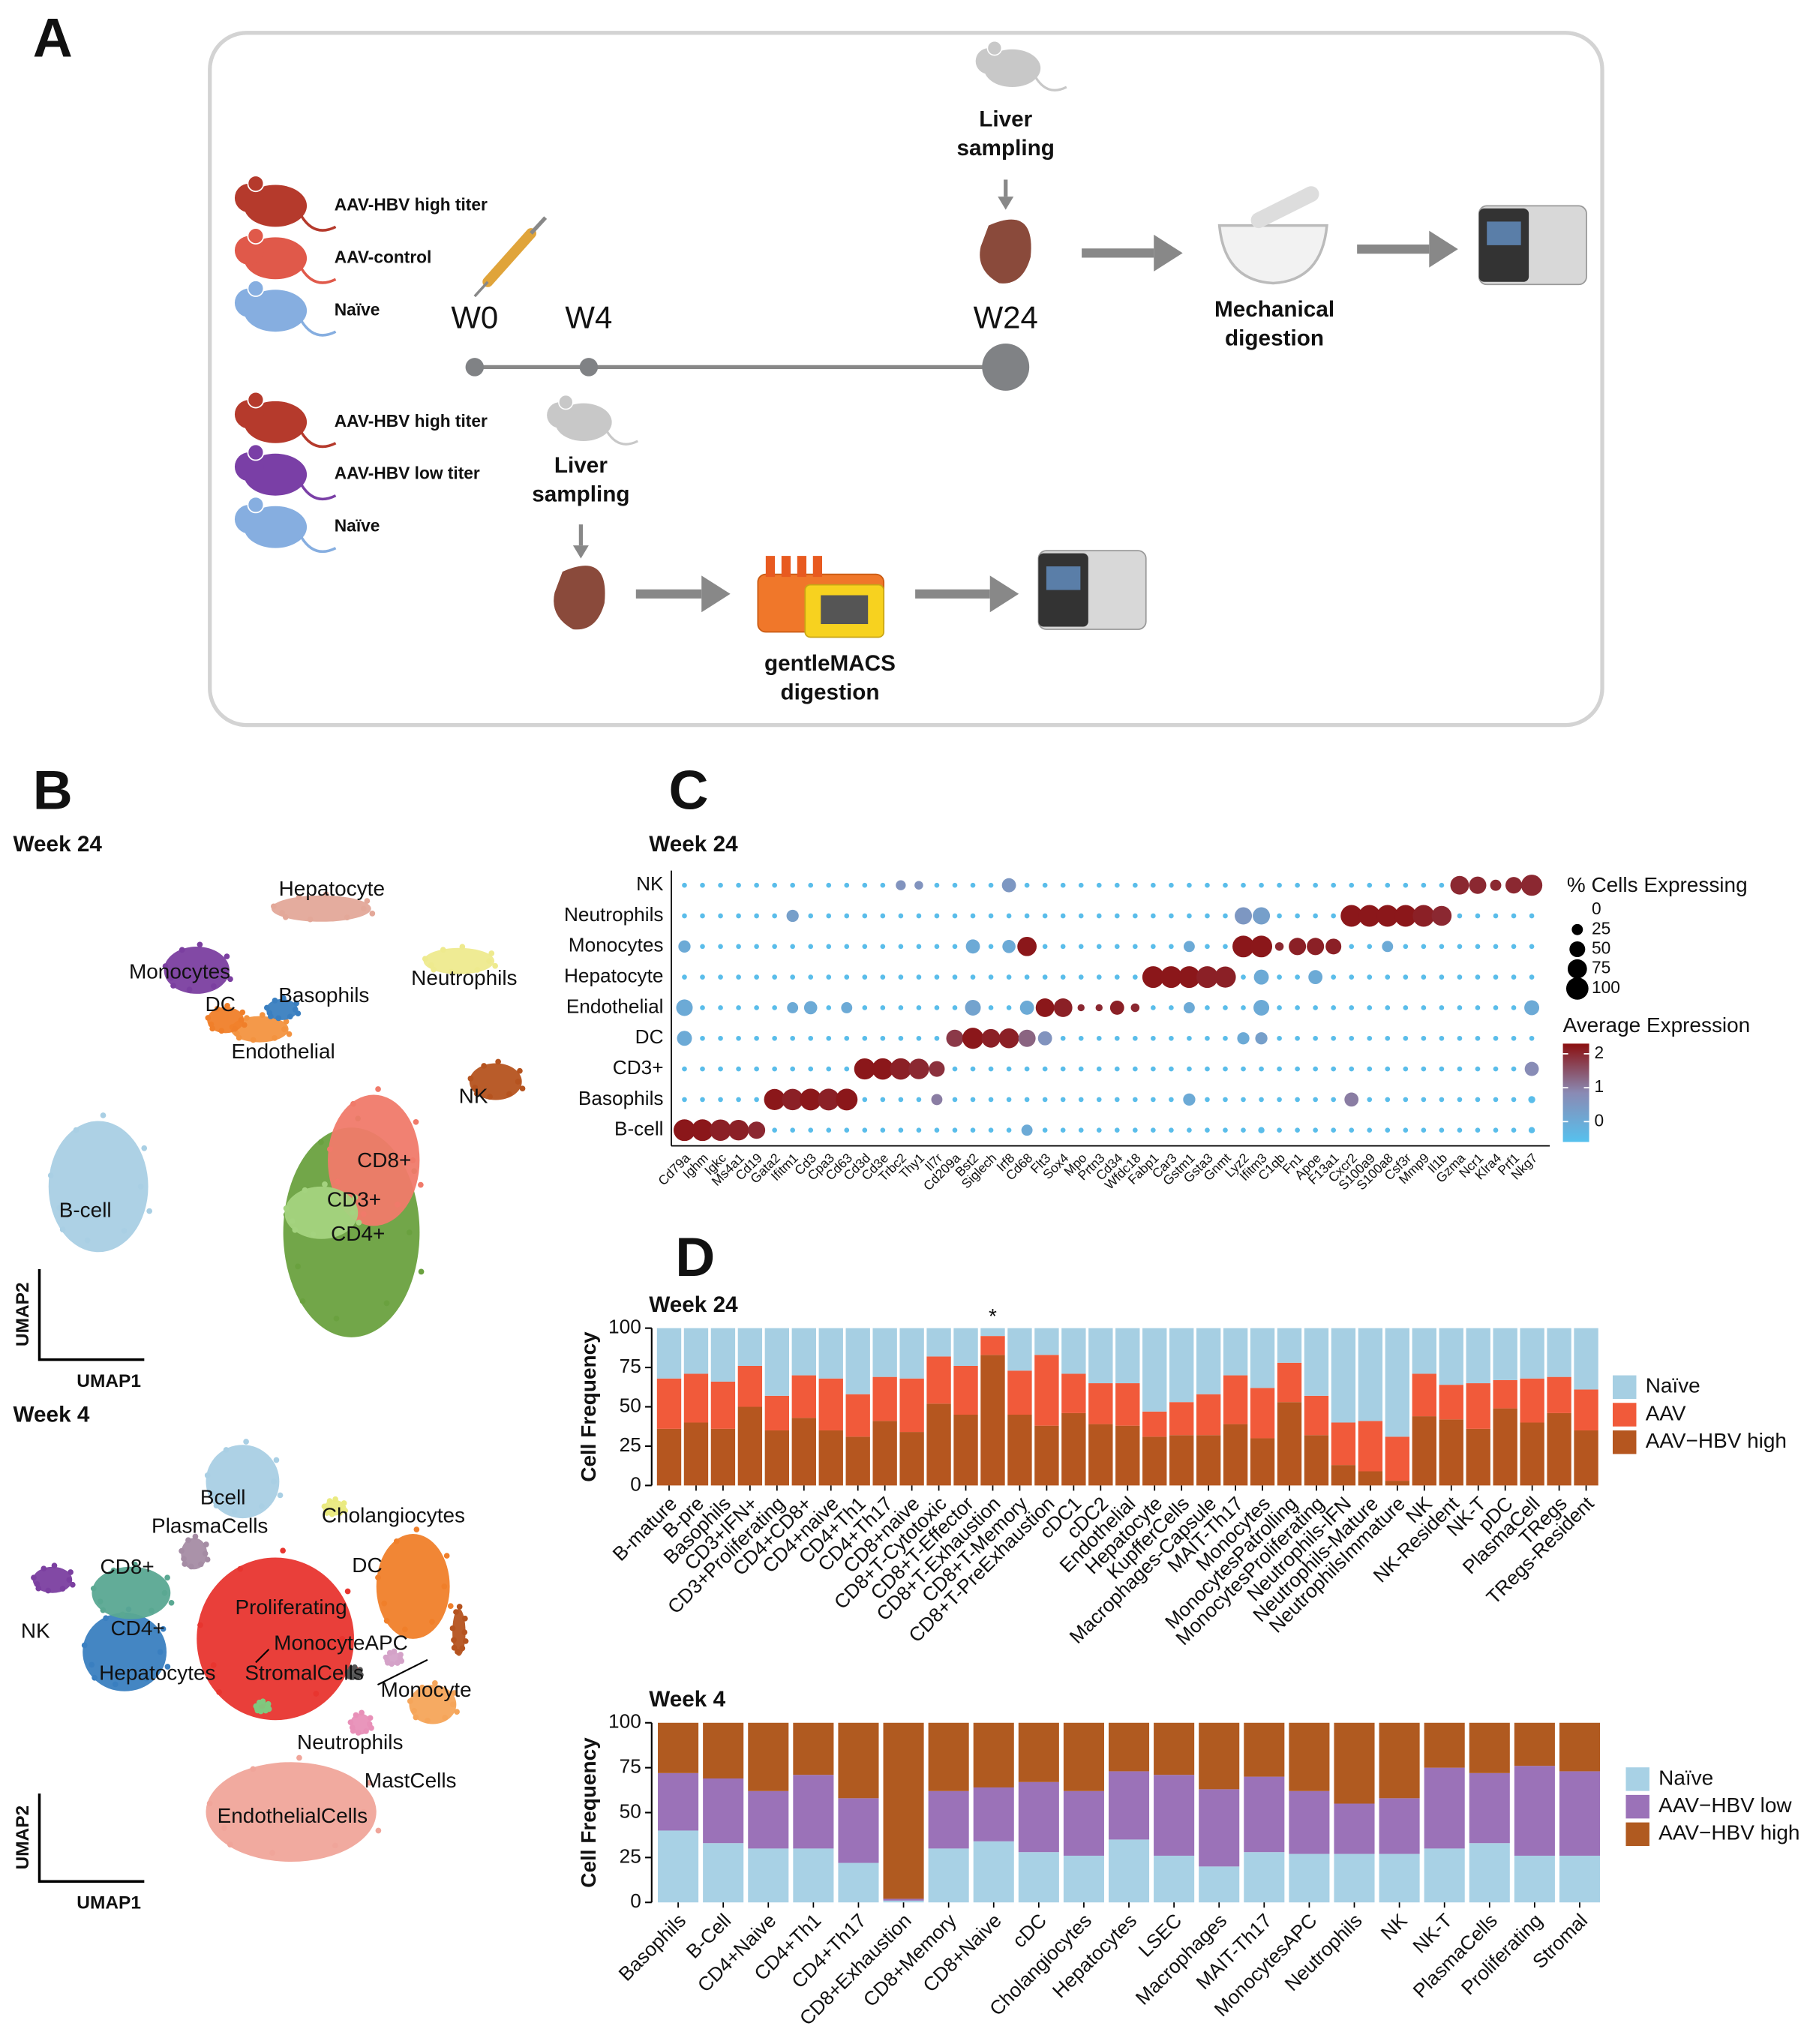 This screenshot has width=1816, height=2044. Describe the element at coordinates (475, 367) in the screenshot. I see `timepoint-dot` at that location.